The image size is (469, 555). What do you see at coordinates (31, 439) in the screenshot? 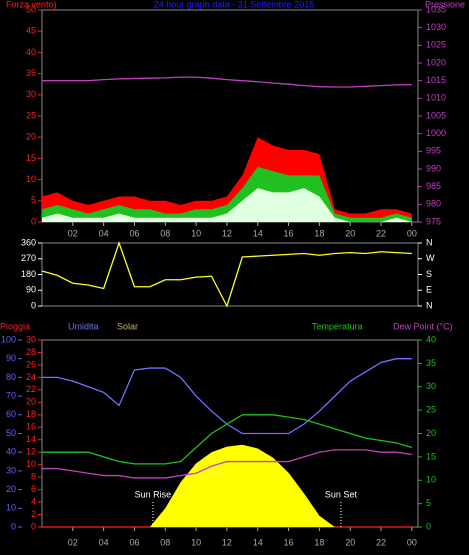
I see `y3-tick-label: 14` at bounding box center [31, 439].